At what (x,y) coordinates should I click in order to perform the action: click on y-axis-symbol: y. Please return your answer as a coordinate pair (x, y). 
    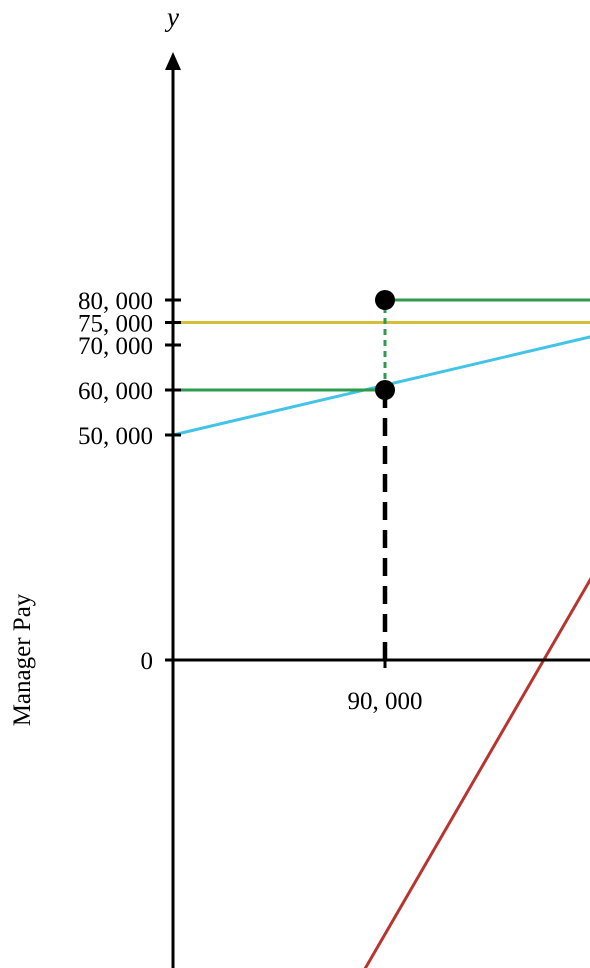
    Looking at the image, I should click on (171, 17).